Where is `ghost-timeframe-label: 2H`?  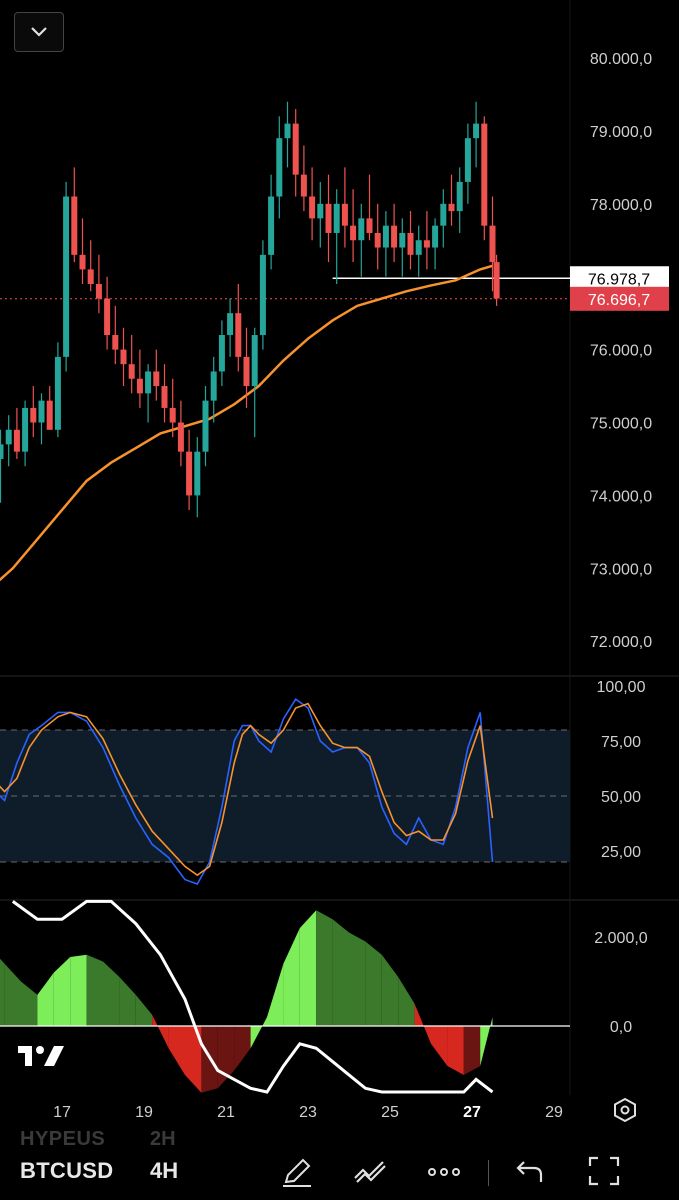
ghost-timeframe-label: 2H is located at coordinates (163, 1139).